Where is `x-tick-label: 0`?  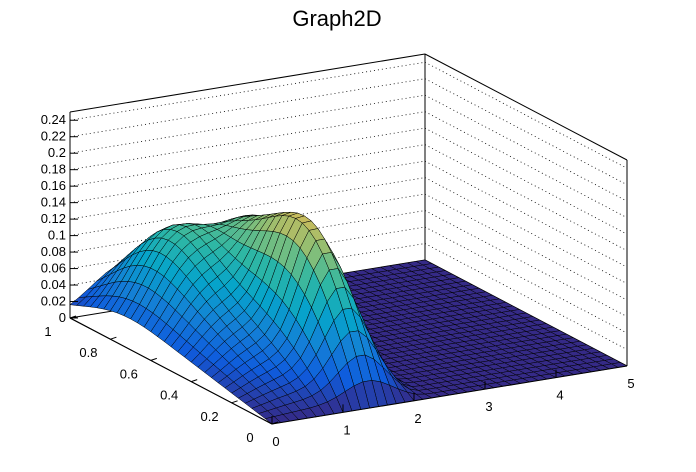
x-tick-label: 0 is located at coordinates (275, 441).